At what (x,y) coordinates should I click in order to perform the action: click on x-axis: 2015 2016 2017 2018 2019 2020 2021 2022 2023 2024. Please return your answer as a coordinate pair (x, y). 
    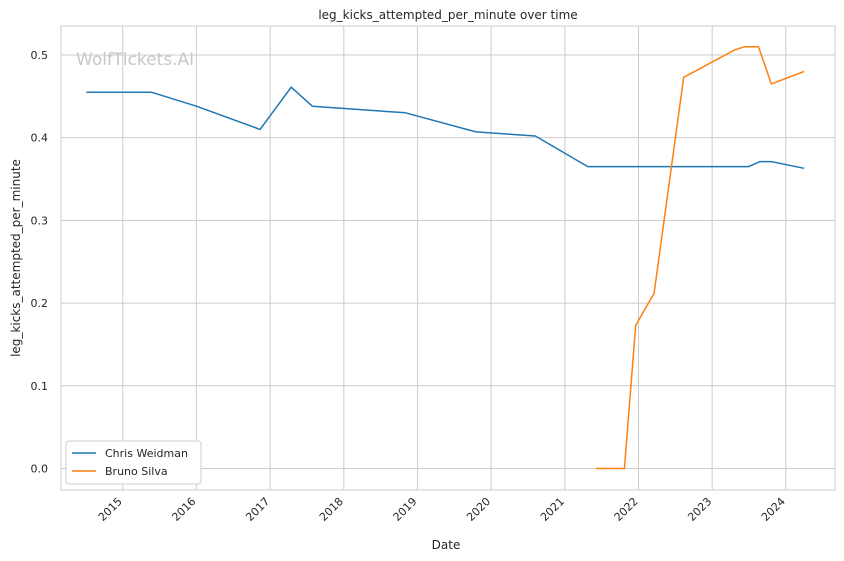
    Looking at the image, I should click on (442, 509).